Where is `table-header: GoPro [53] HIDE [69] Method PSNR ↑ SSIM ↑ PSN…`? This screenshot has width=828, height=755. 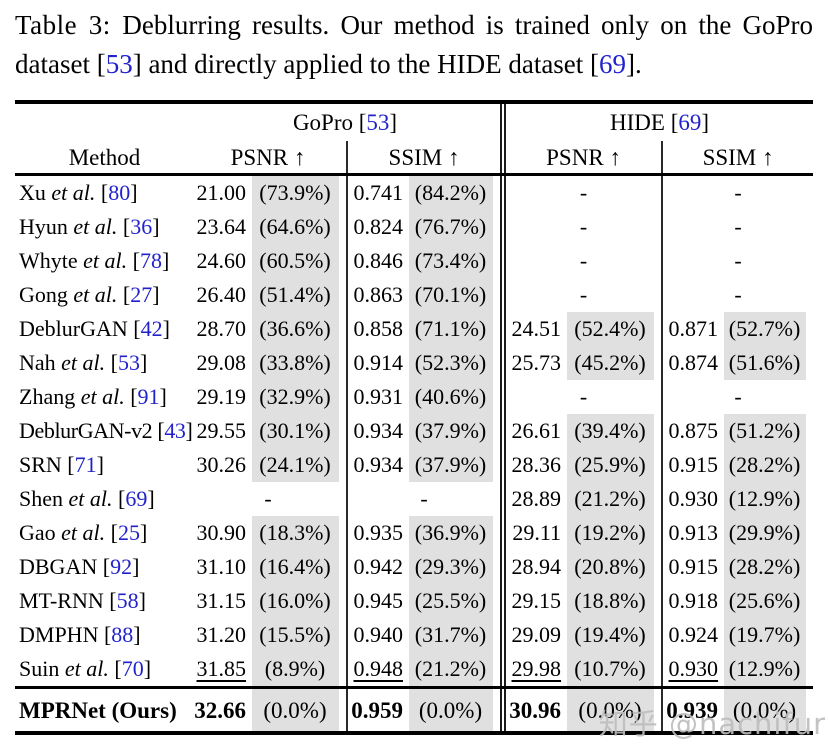 table-header: GoPro [53] HIDE [69] Method PSNR ↑ SSIM ↑ PSN… is located at coordinates (414, 139).